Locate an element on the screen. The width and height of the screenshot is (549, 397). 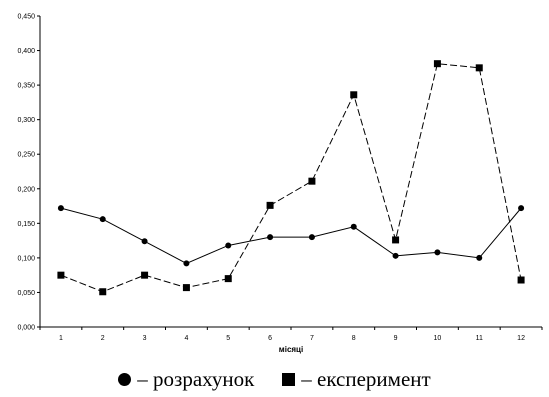
y-tick-label: 0,050 is located at coordinates (26, 293).